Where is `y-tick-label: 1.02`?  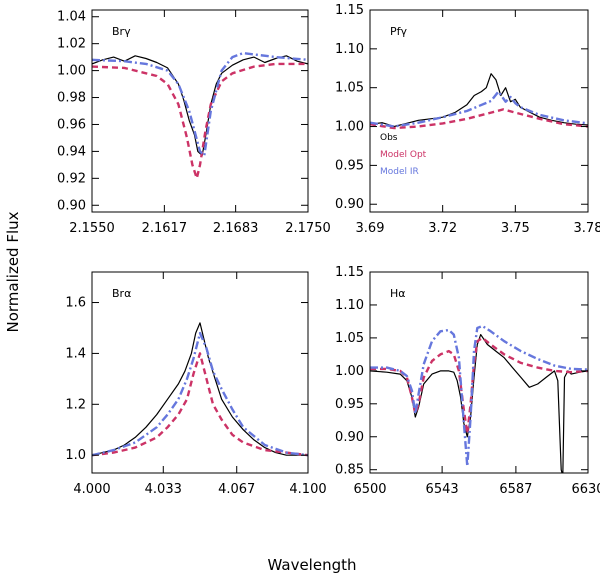 y-tick-label: 1.02 is located at coordinates (71, 44).